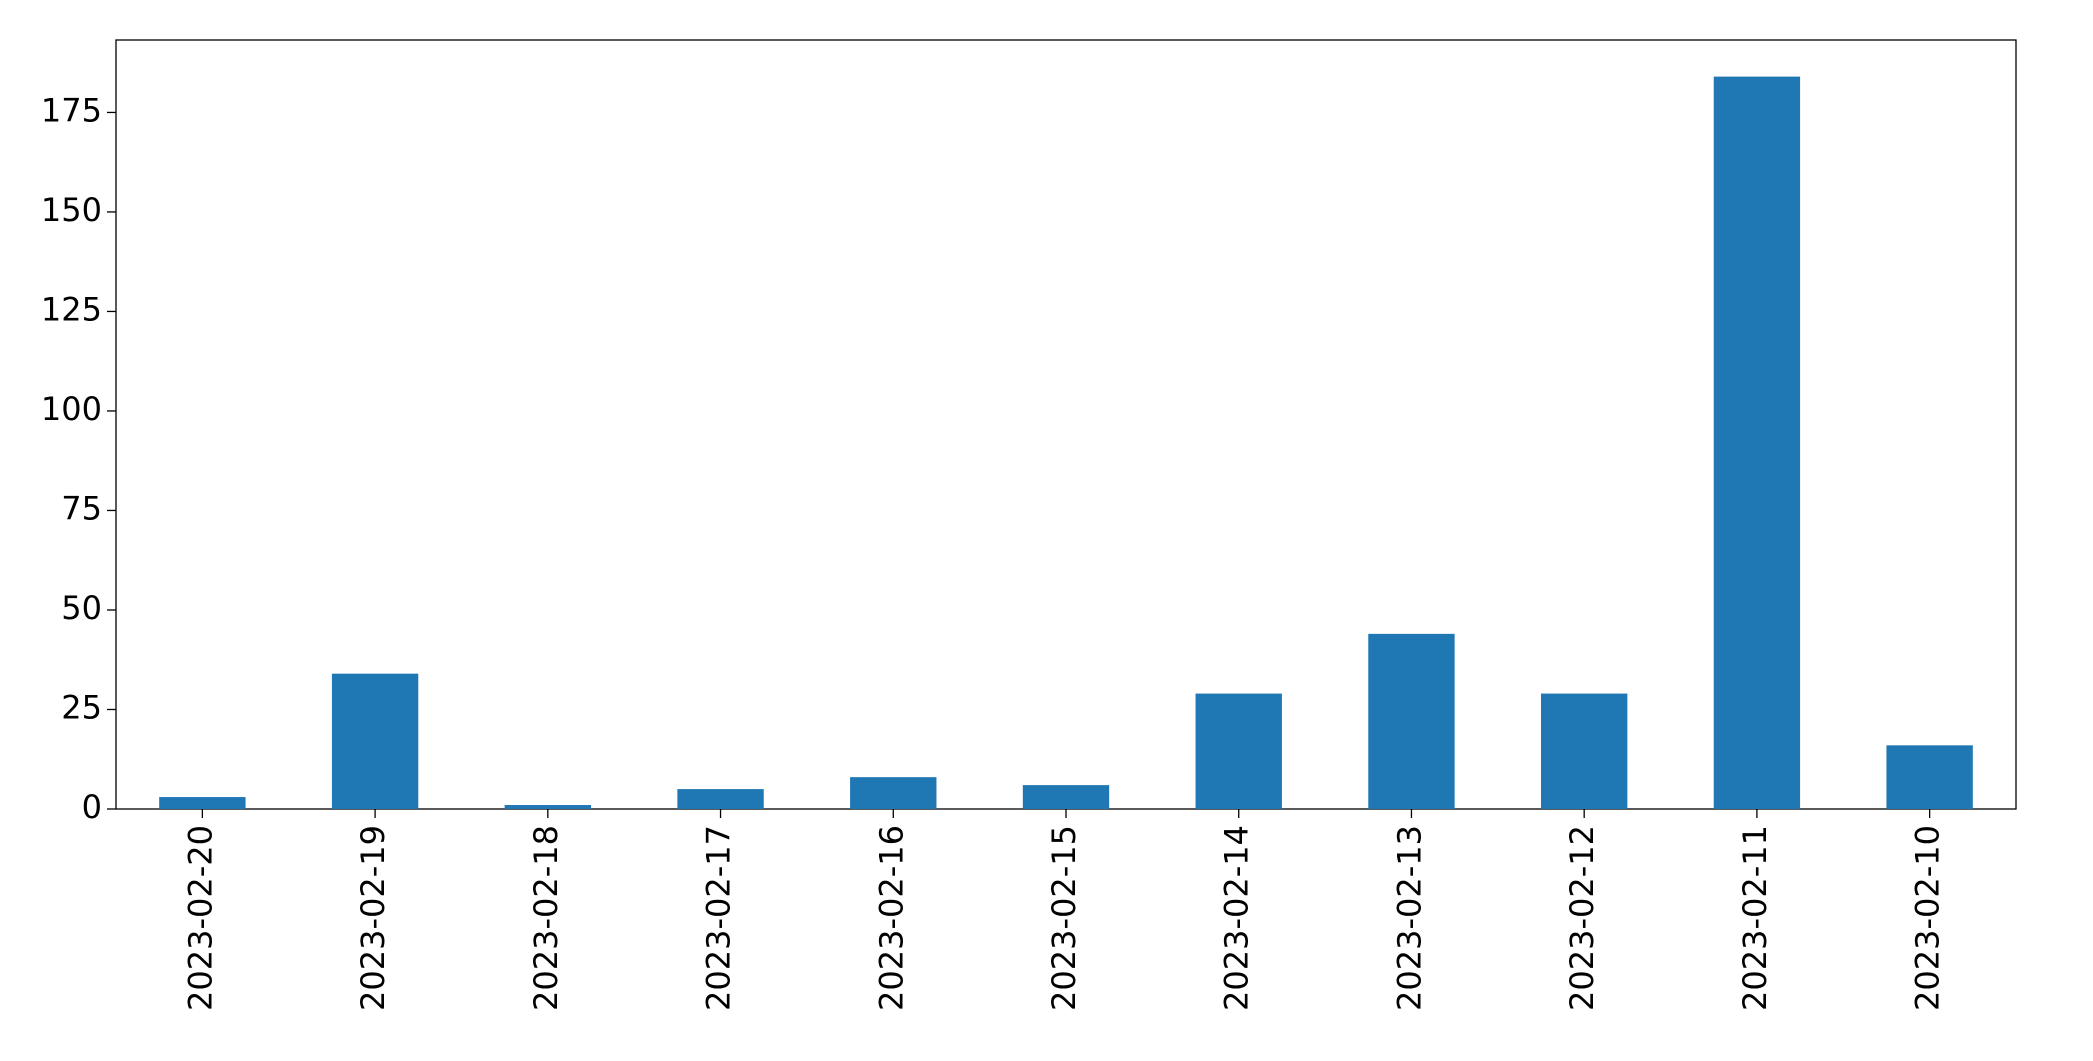  Describe the element at coordinates (92, 807) in the screenshot. I see `y-tick-label: 0` at that location.